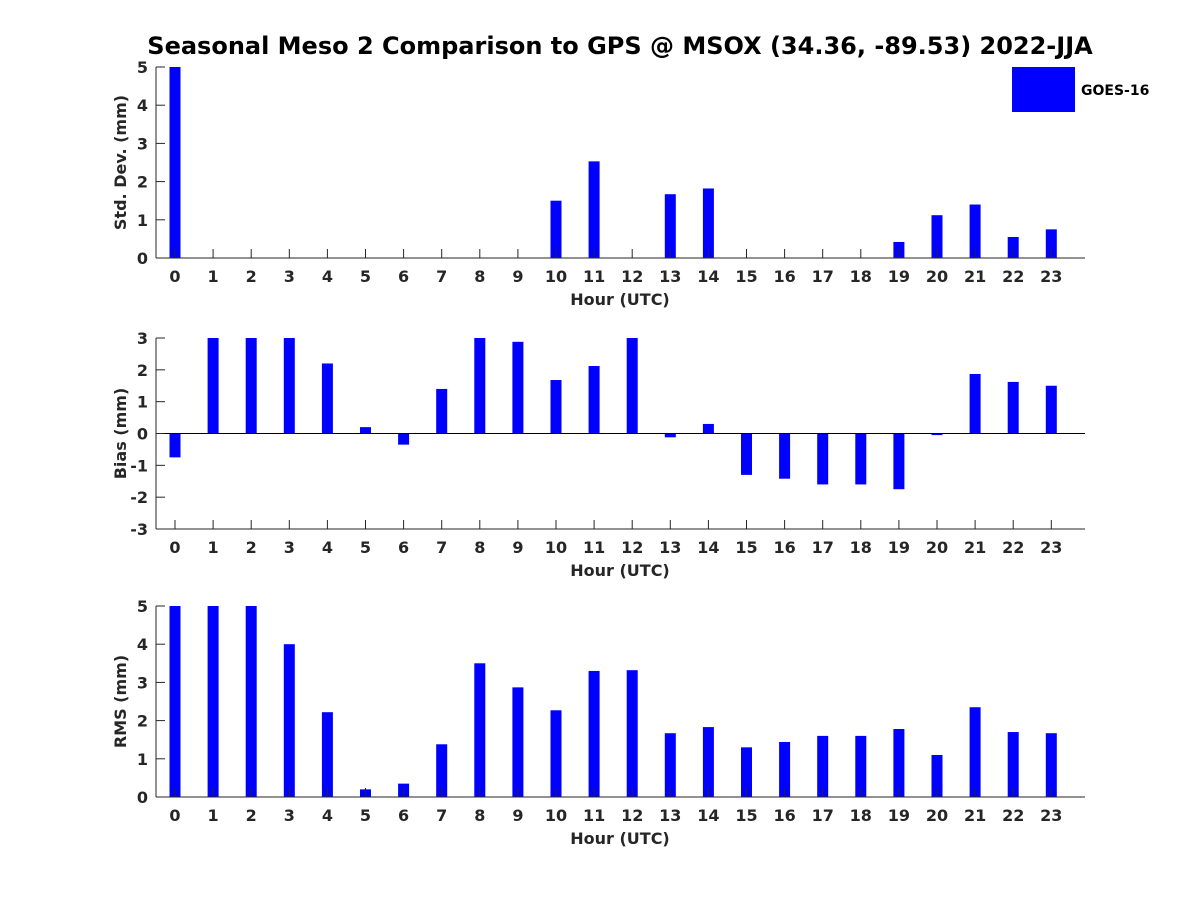 The image size is (1200, 900). Describe the element at coordinates (1080, 89) in the screenshot. I see `legend: GOES-16` at that location.